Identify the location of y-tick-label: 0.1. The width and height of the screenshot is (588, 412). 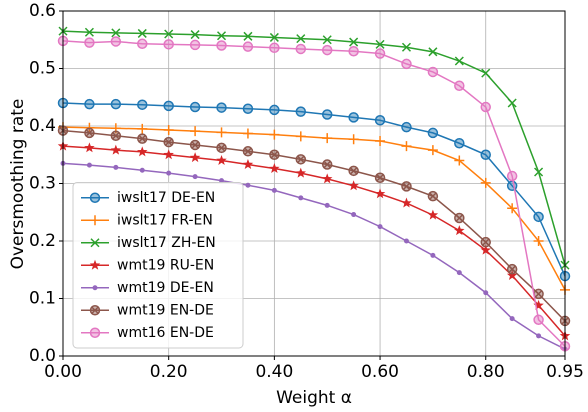
(42, 299).